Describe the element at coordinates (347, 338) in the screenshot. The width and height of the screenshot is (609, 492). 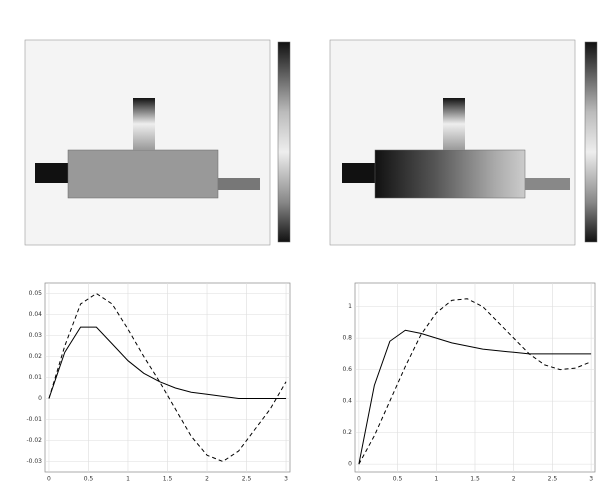
I see `y-tick-label: 0.8` at that location.